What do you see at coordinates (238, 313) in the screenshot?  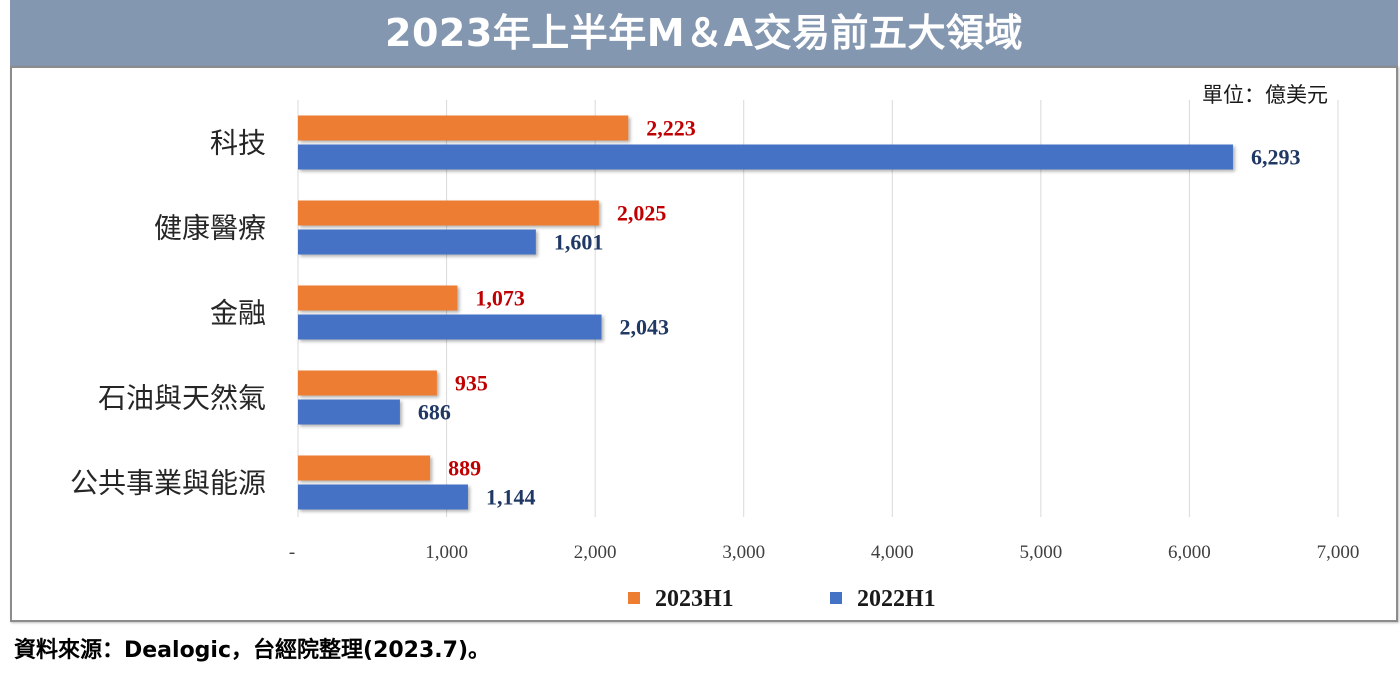 I see `category-label: 金融` at bounding box center [238, 313].